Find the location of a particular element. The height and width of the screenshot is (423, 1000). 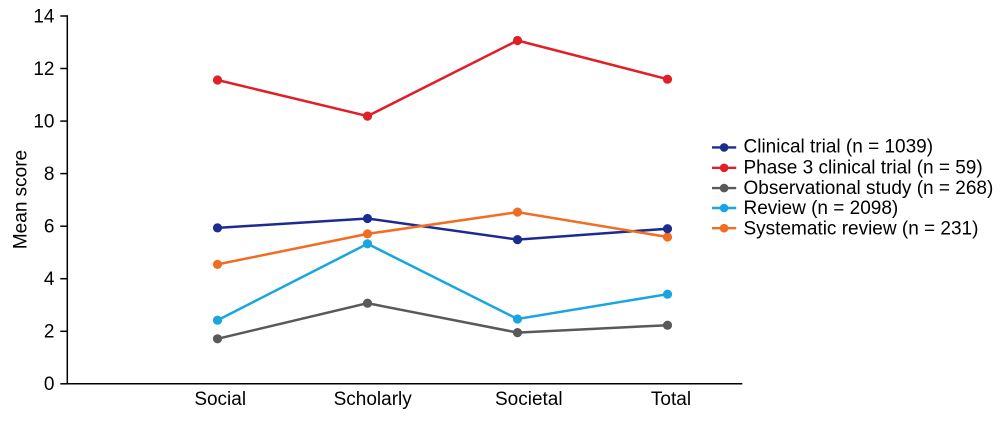

svg-text: 14 is located at coordinates (44, 16).